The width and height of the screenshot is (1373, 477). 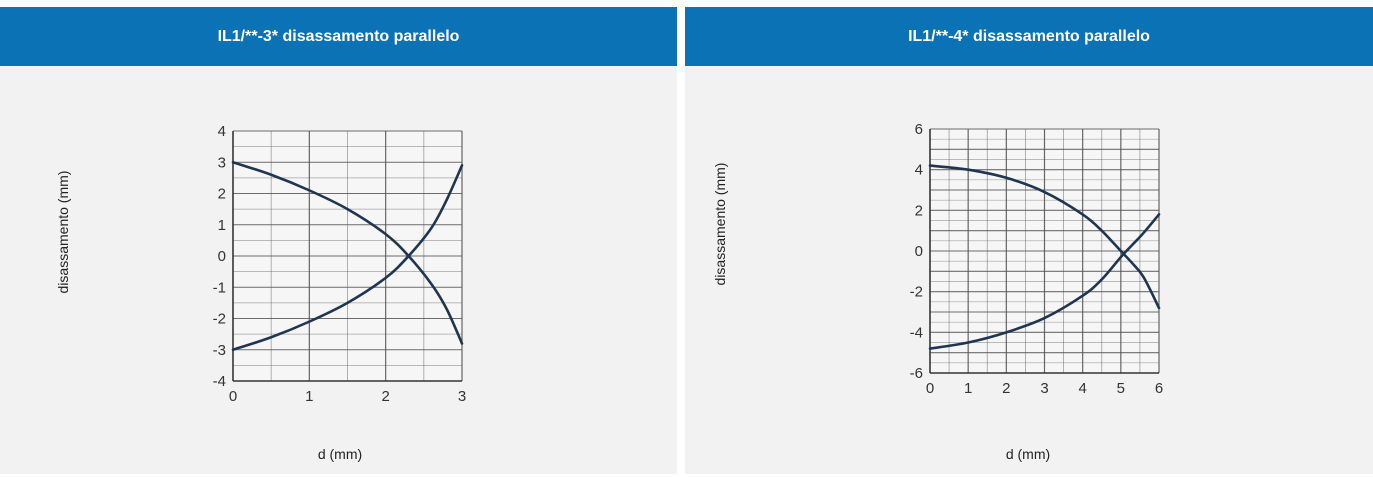 What do you see at coordinates (219, 287) in the screenshot?
I see `y-tick-label: -1` at bounding box center [219, 287].